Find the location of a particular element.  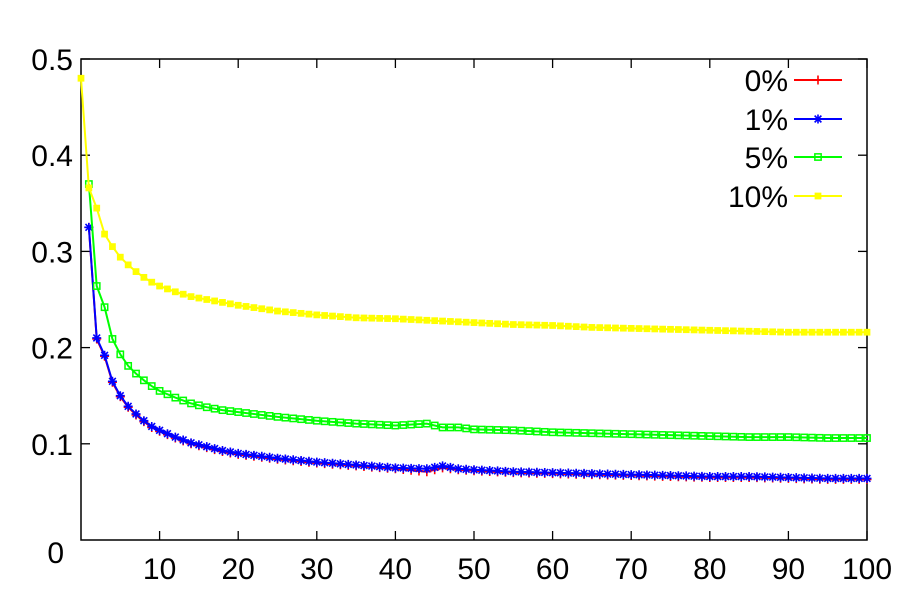

legend-label: 0% is located at coordinates (766, 81).